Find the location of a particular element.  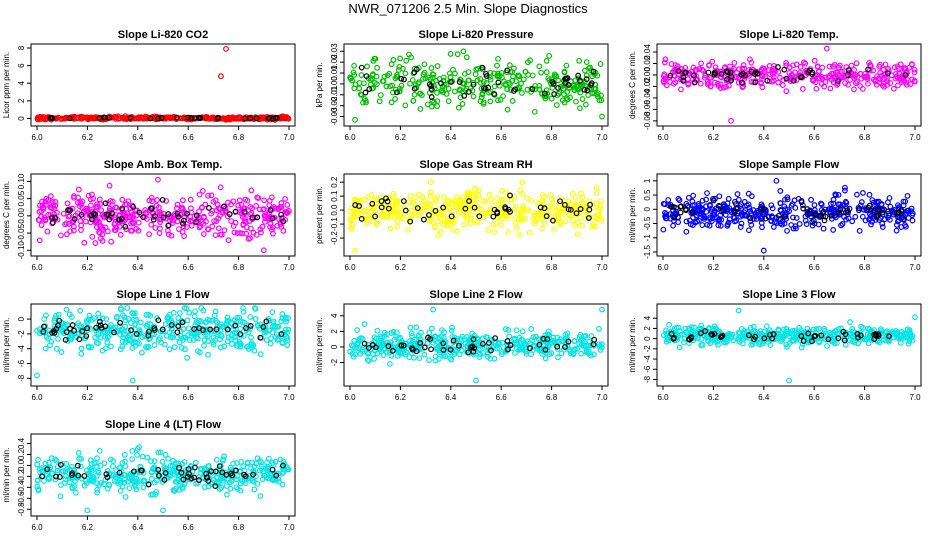

chart-title: Slope Amb. Box Temp. is located at coordinates (163, 165).